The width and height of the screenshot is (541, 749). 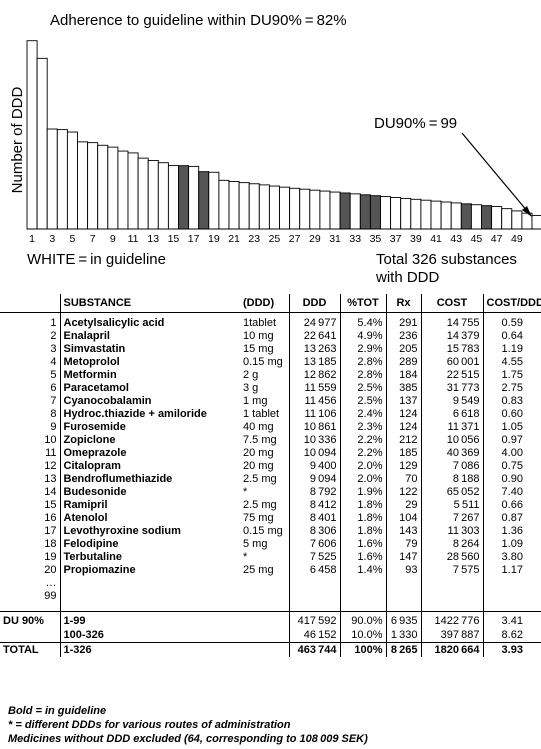 I want to click on rx-value: 212, so click(x=403, y=440).